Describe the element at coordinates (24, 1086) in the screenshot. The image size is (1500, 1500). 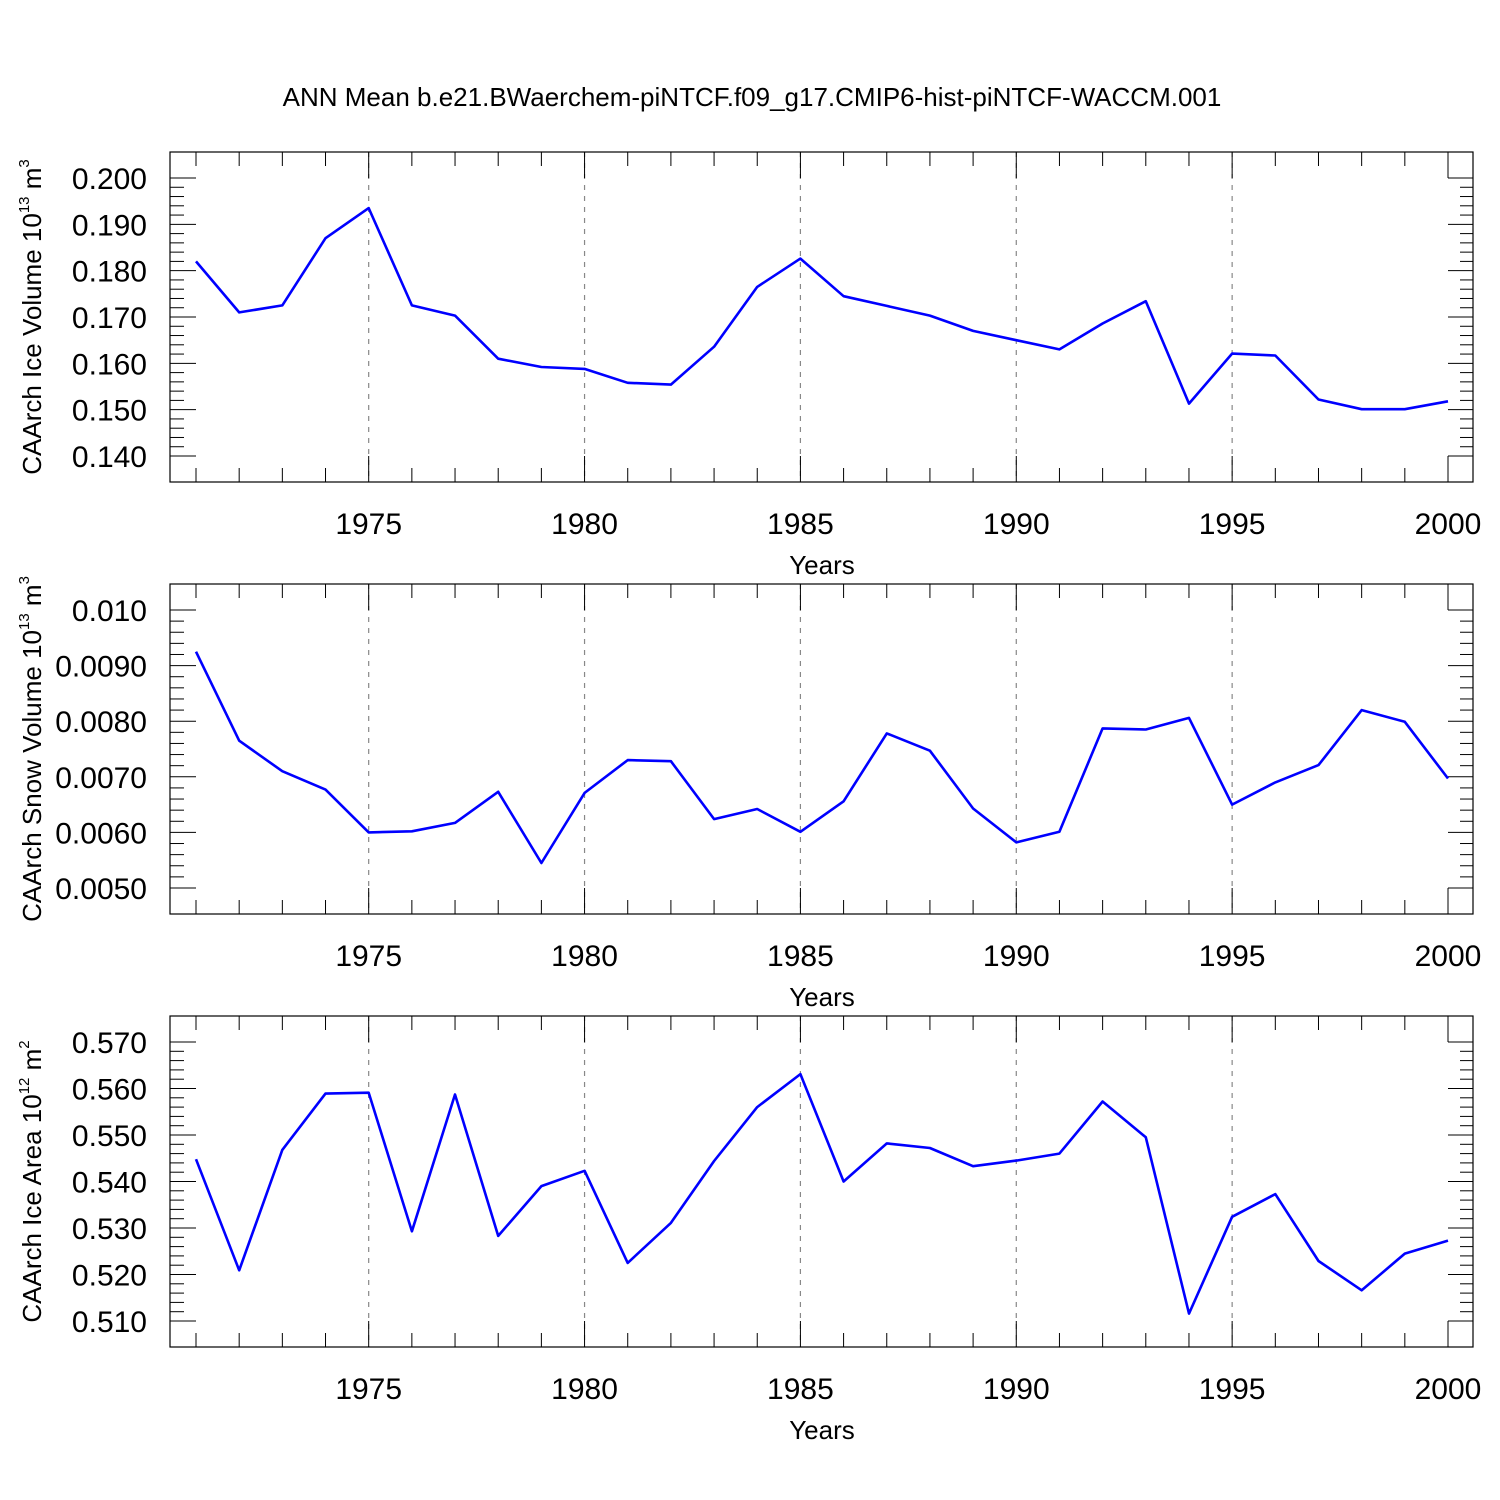
I see `y-axis-label-exponent: 12` at that location.